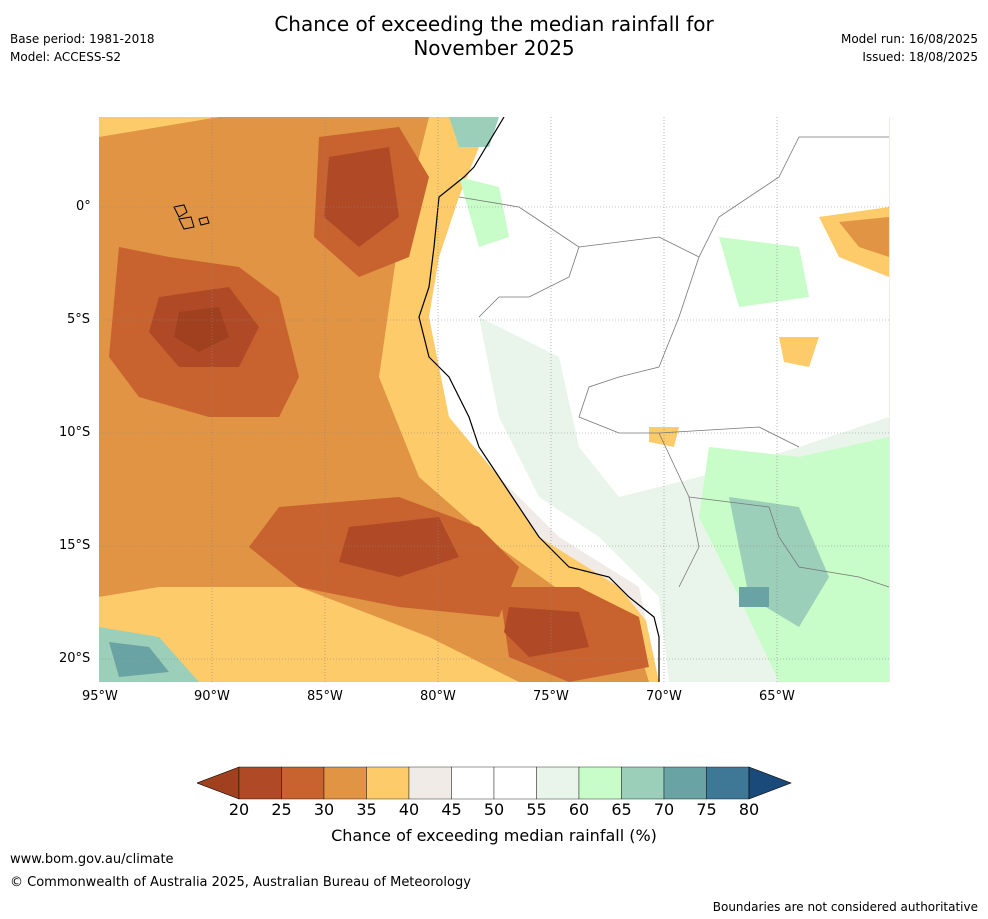 The width and height of the screenshot is (988, 919). I want to click on lat-label-5s: 5°S, so click(79, 319).